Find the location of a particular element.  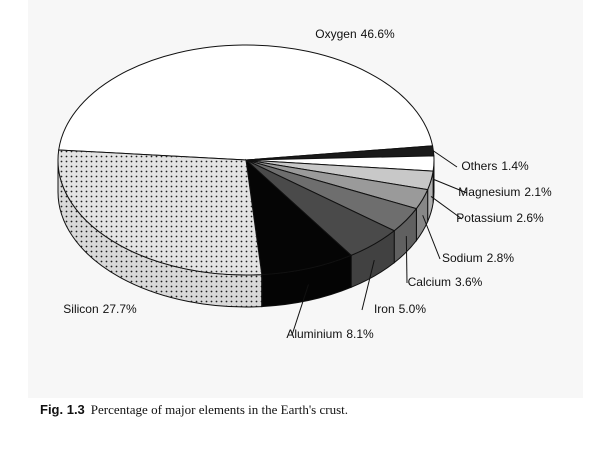

slice-label: Calcium 3.6% is located at coordinates (445, 282).